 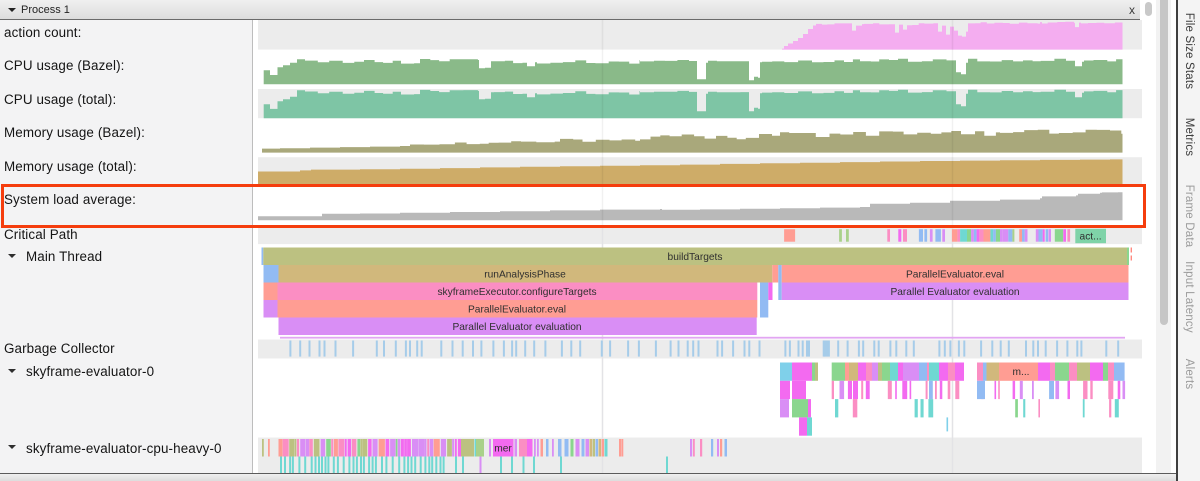 I want to click on svg-text: runAnalysisPhase, so click(x=525, y=275).